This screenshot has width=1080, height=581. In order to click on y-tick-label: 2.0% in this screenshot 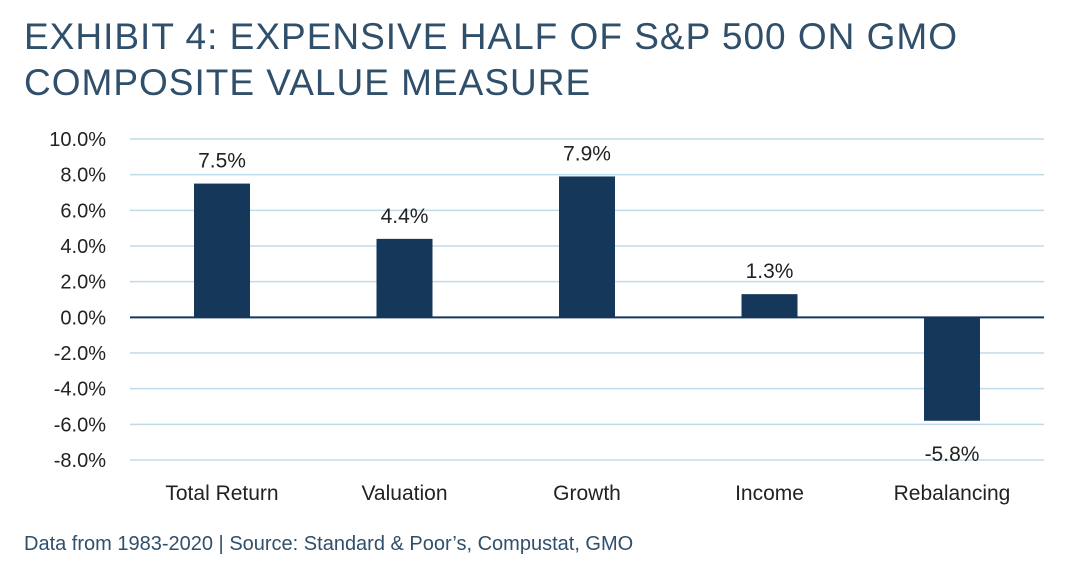, I will do `click(83, 283)`.